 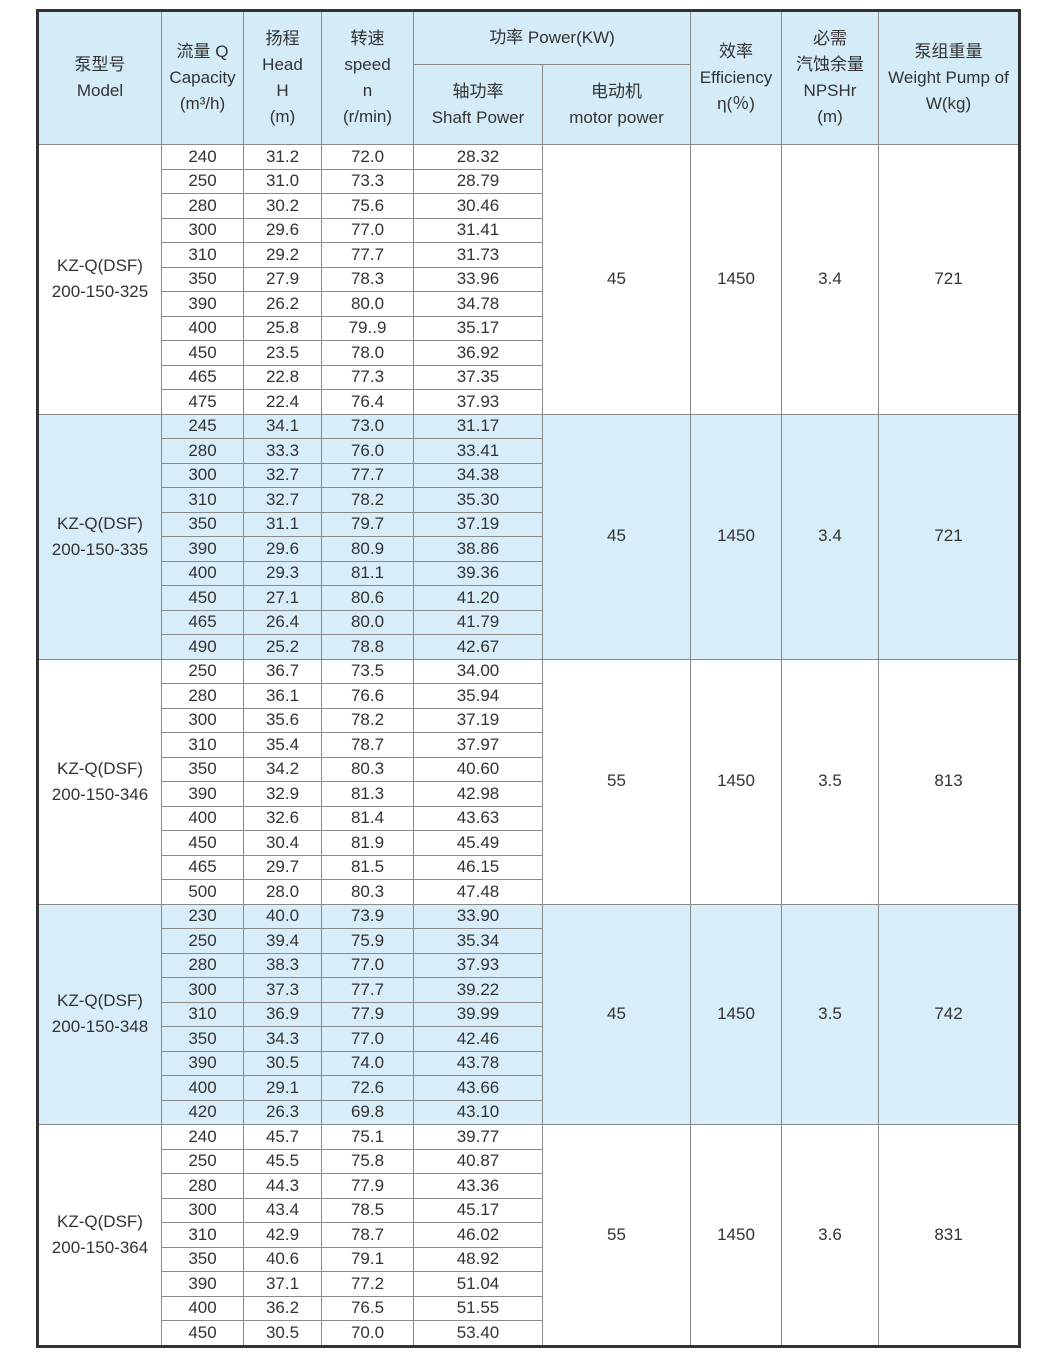 What do you see at coordinates (478, 304) in the screenshot?
I see `shaft-power-cell: 34.78` at bounding box center [478, 304].